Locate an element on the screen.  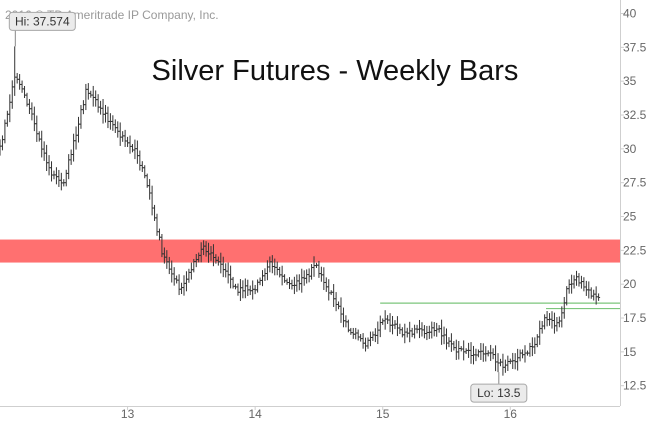
resistance-zone is located at coordinates (310, 251).